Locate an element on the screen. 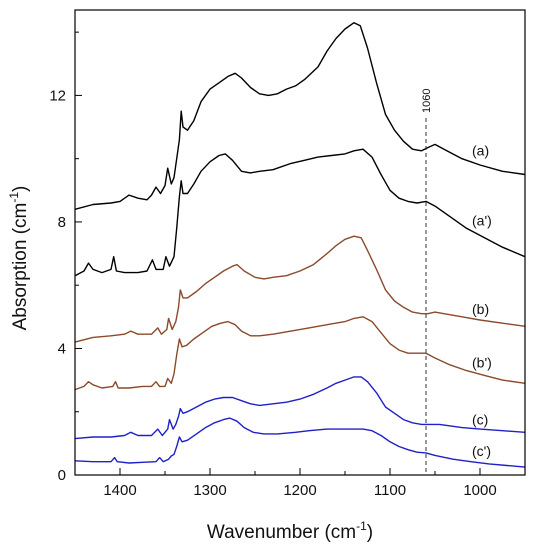 This screenshot has height=550, width=545. series-label-0: (a) is located at coordinates (480, 151).